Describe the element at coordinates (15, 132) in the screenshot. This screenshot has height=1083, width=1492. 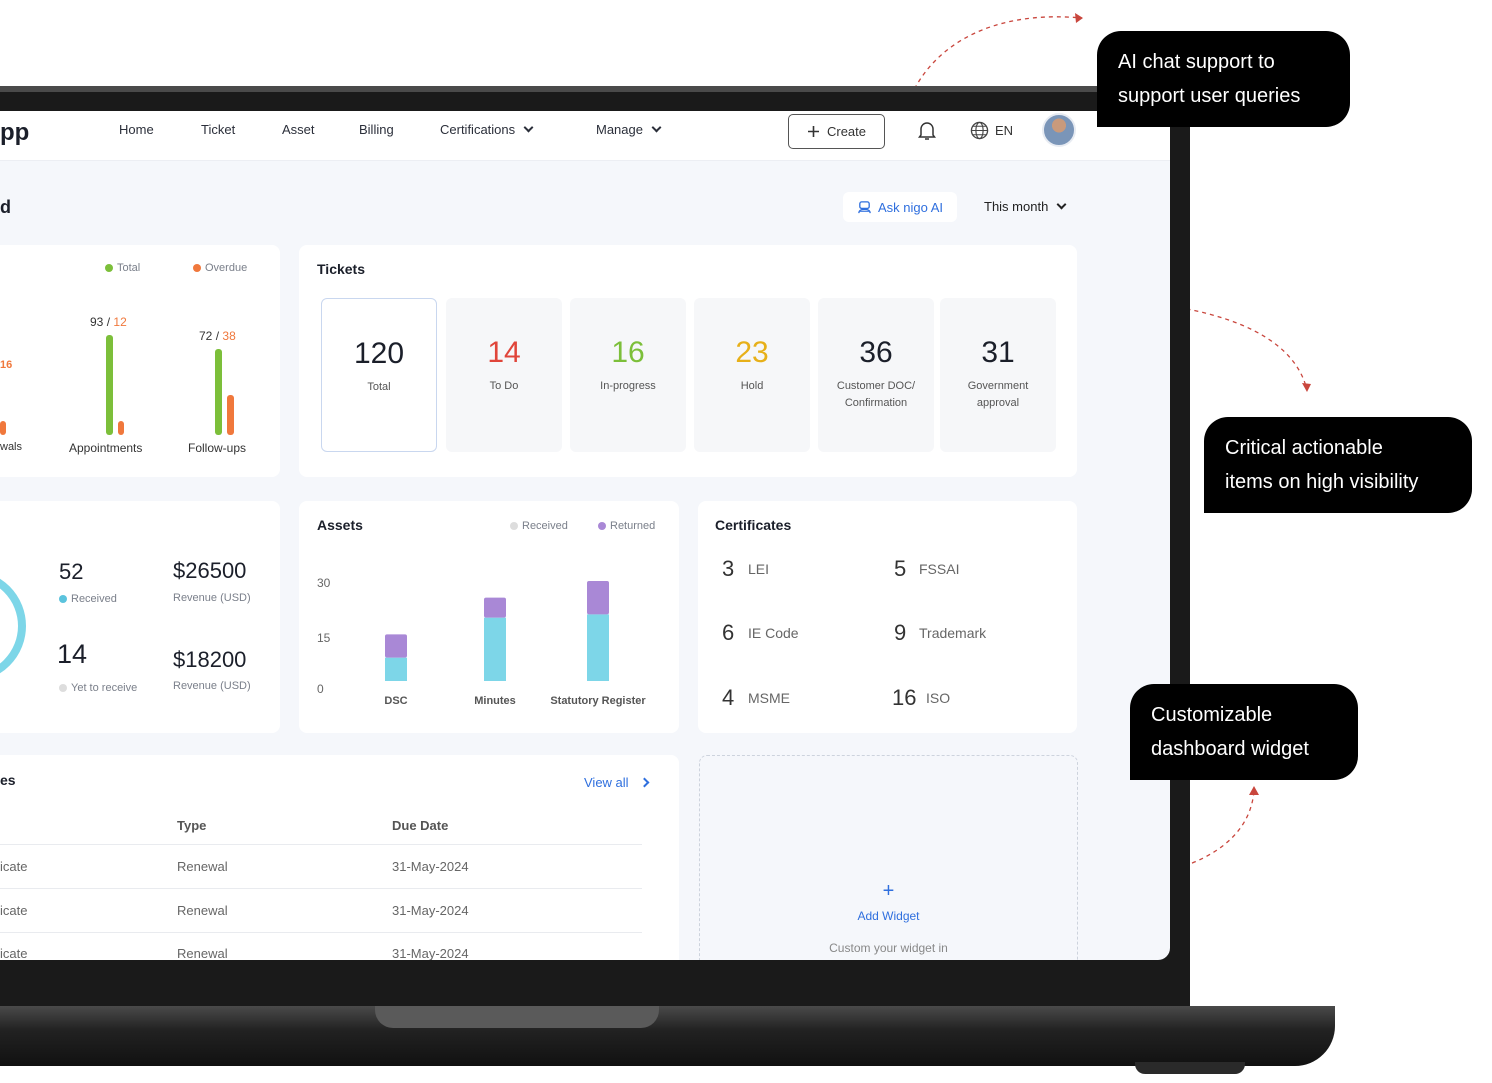
I see `app-logo: pp` at that location.